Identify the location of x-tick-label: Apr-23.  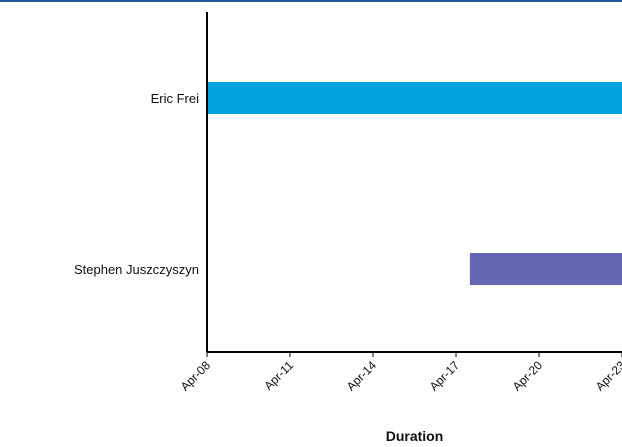
(607, 376).